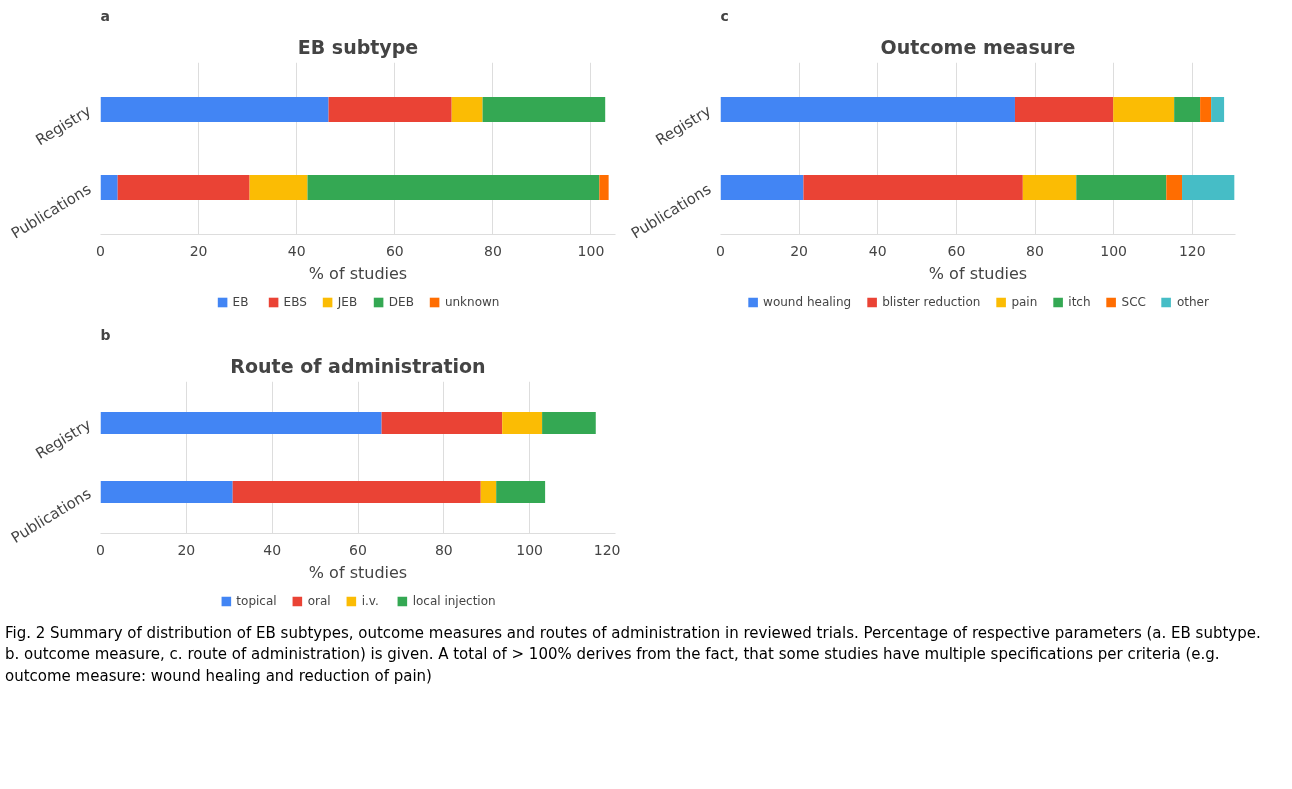 Image resolution: width=1292 pixels, height=789 pixels. I want to click on text: b, so click(105, 334).